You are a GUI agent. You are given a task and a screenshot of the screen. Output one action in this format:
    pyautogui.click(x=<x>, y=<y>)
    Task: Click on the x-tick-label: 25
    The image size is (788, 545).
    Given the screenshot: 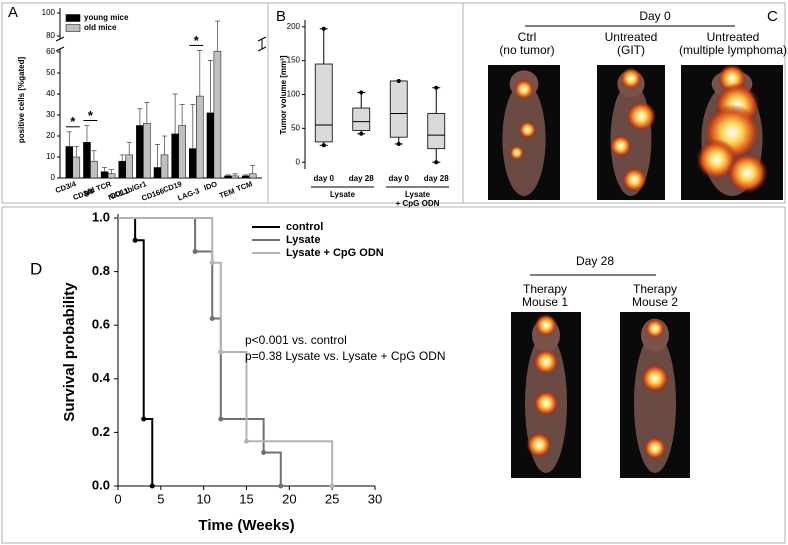 What is the action you would take?
    pyautogui.click(x=332, y=498)
    